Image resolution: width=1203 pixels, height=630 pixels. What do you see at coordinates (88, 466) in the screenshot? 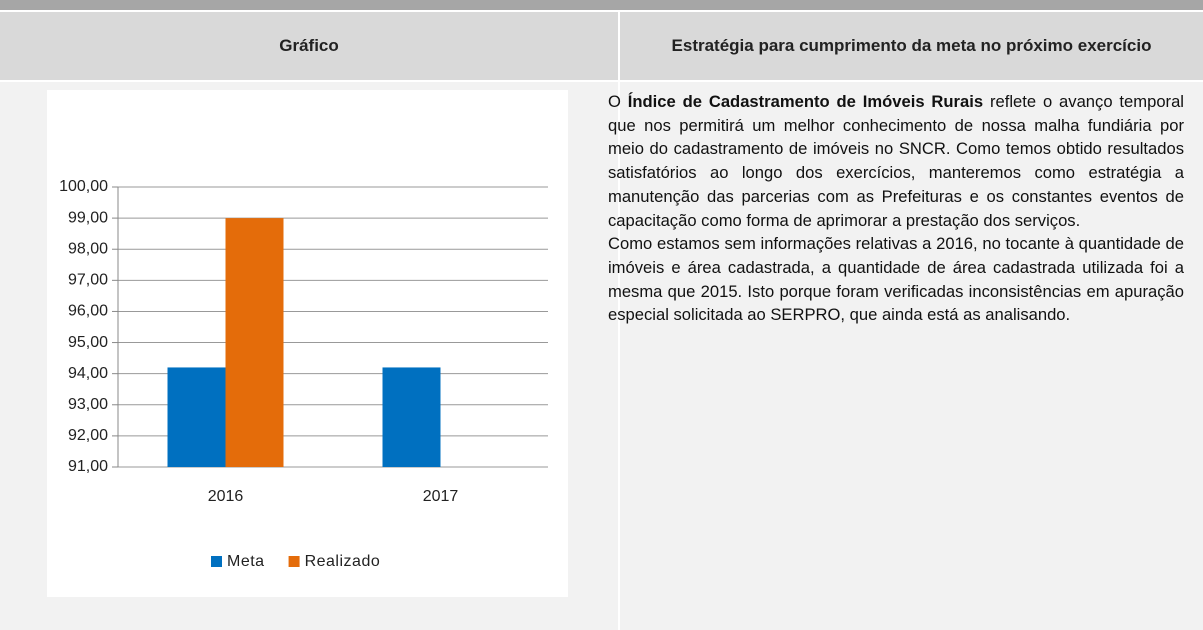
I see `y-tick-label: 91,00` at bounding box center [88, 466].